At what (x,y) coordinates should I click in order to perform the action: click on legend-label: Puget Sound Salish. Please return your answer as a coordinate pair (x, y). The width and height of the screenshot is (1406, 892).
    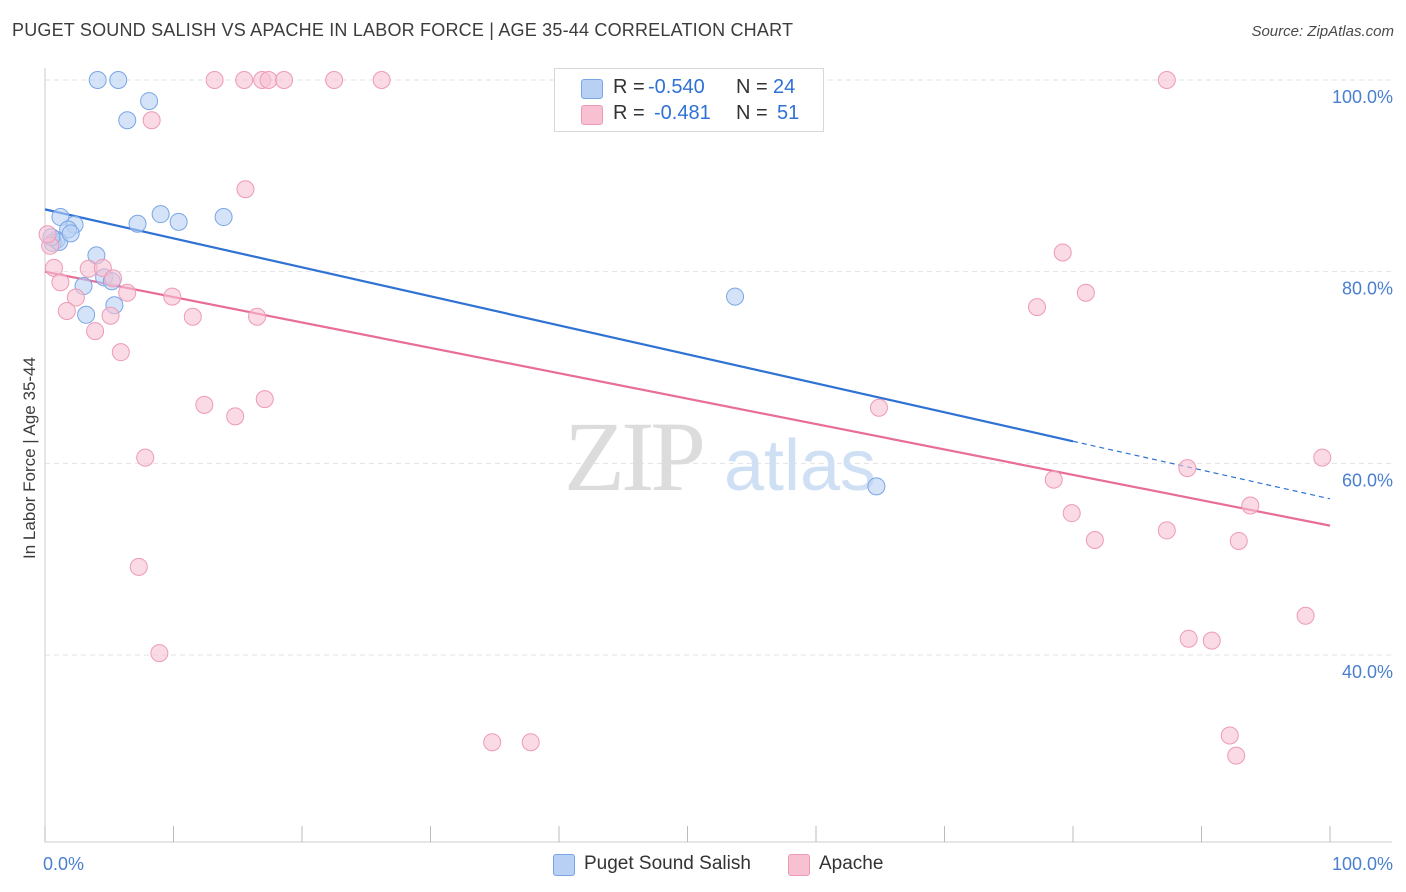
    Looking at the image, I should click on (667, 863).